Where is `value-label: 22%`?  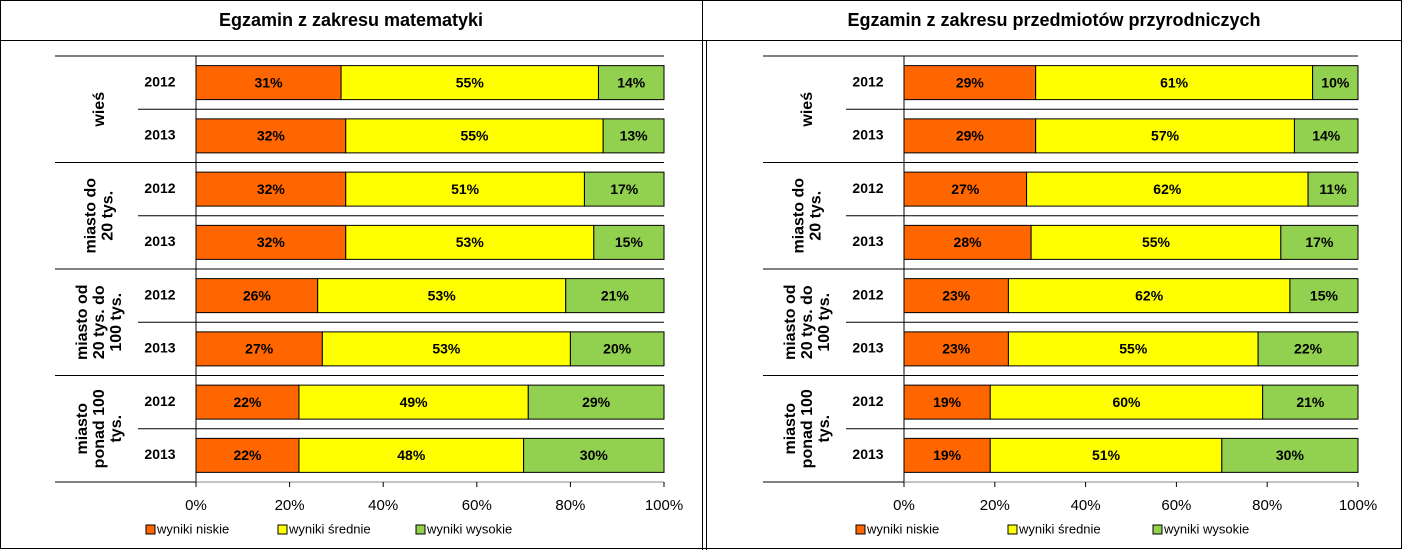 value-label: 22% is located at coordinates (247, 402).